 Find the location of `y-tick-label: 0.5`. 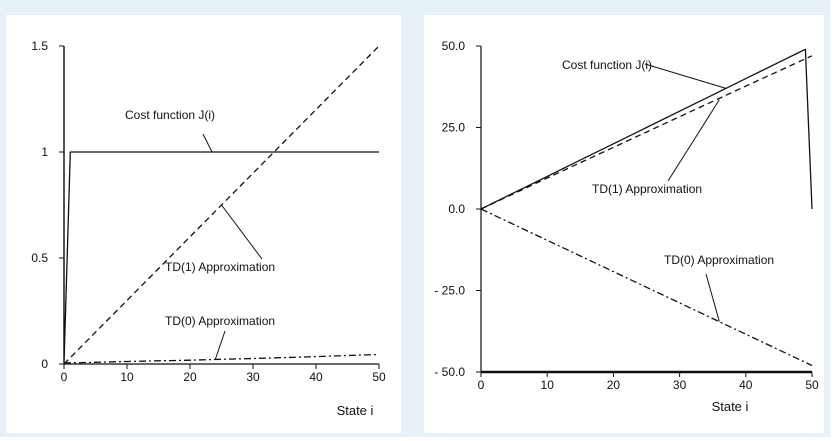

y-tick-label: 0.5 is located at coordinates (39, 258).